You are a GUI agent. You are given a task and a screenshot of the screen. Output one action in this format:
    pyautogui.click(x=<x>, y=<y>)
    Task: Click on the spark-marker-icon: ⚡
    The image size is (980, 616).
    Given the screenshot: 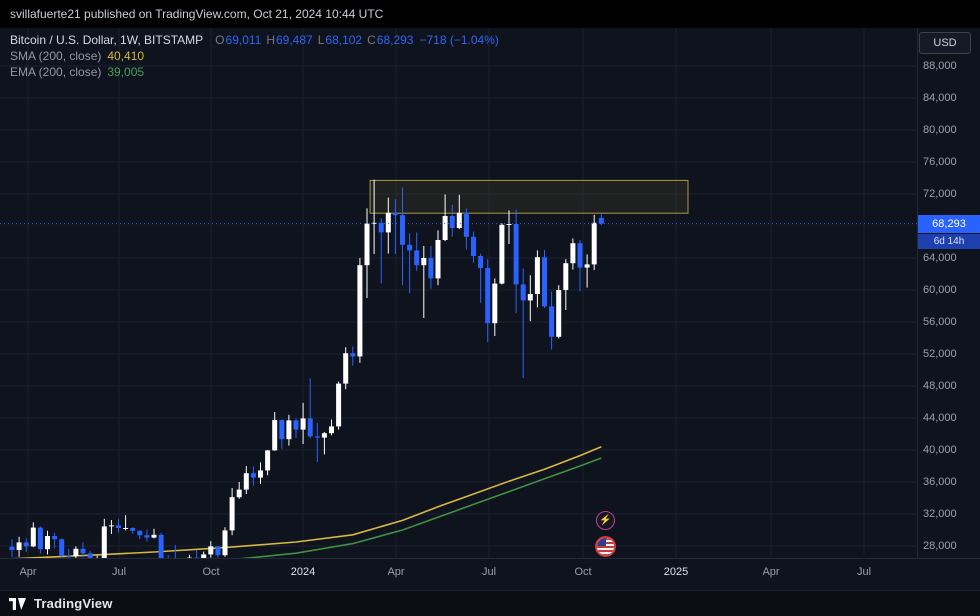 What is the action you would take?
    pyautogui.click(x=605, y=520)
    